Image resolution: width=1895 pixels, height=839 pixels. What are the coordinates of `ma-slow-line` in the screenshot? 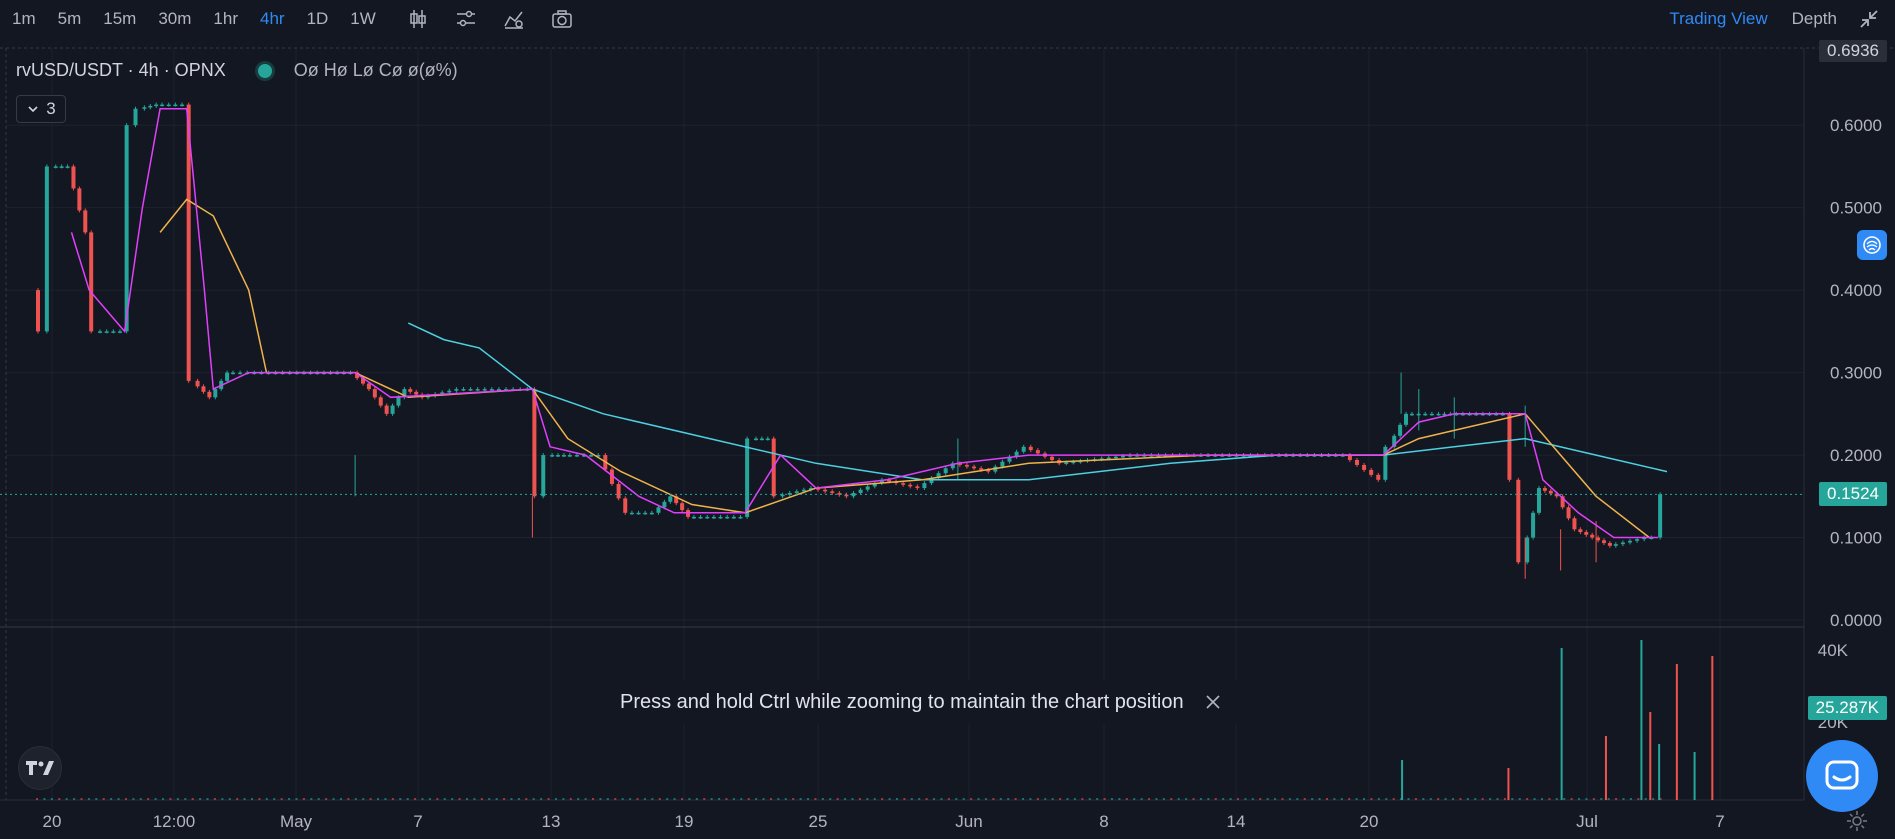 It's located at (1037, 401).